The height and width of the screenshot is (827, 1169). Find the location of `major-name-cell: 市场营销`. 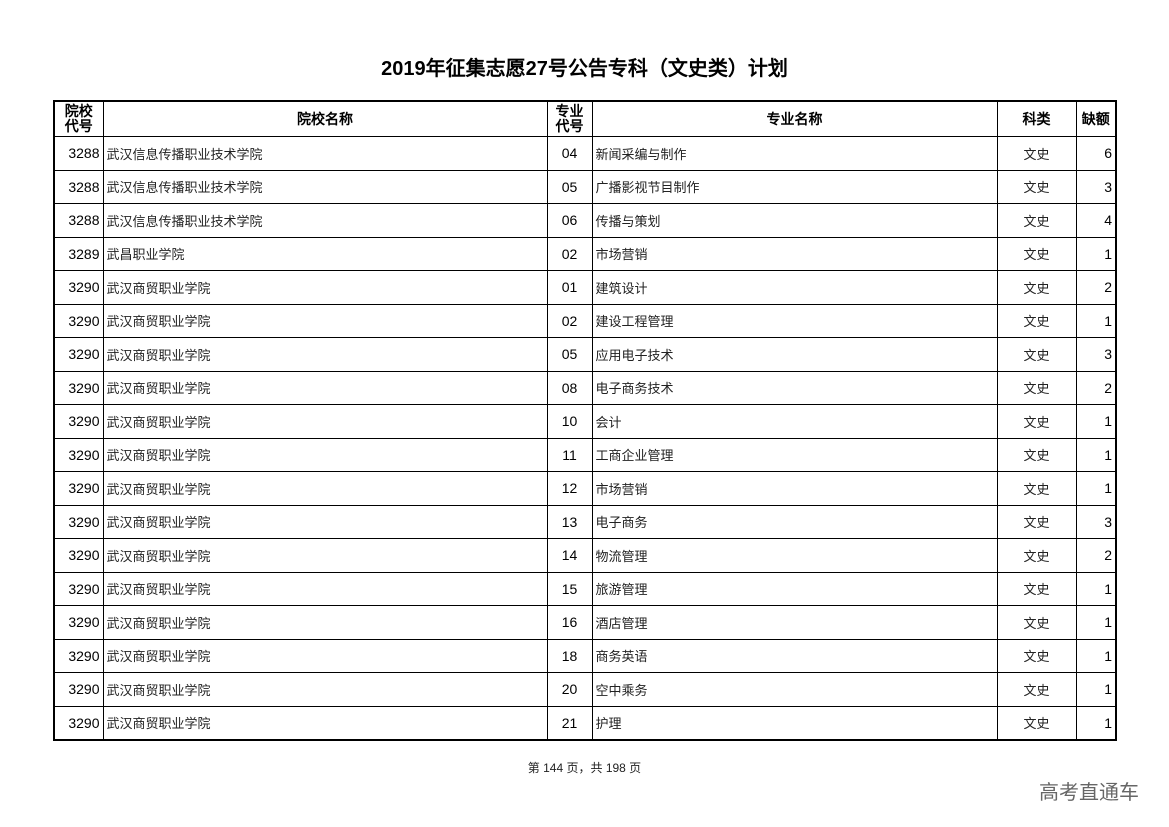

major-name-cell: 市场营销 is located at coordinates (794, 253).